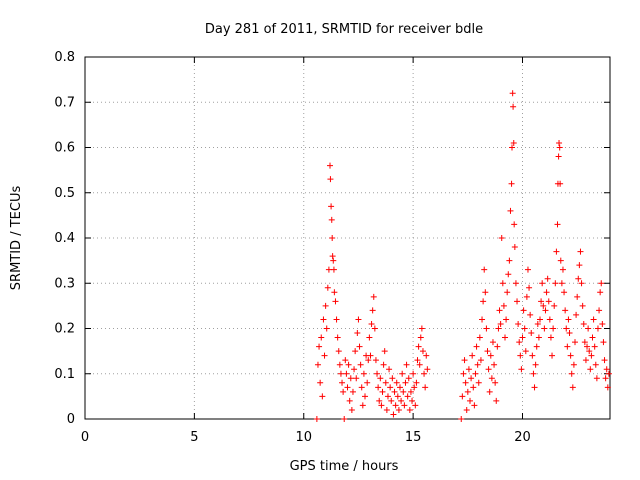  I want to click on x-tick-label: 5, so click(194, 437).